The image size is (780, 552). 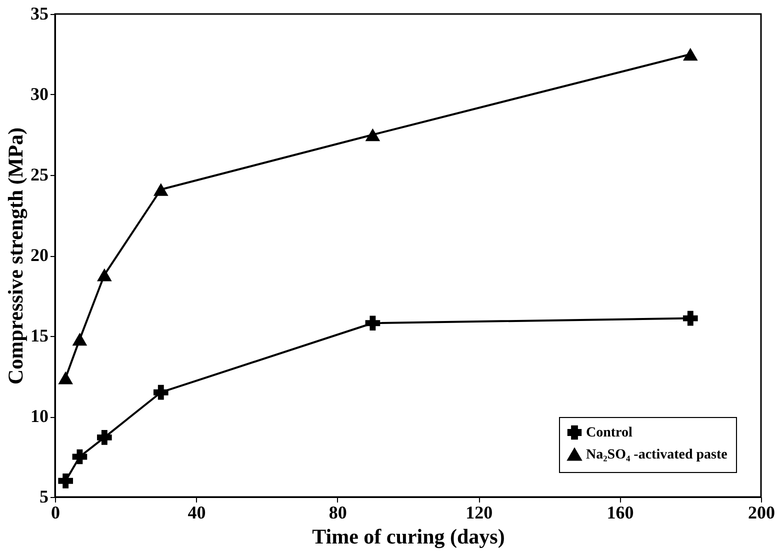 What do you see at coordinates (55, 512) in the screenshot?
I see `x-tick-label: 0` at bounding box center [55, 512].